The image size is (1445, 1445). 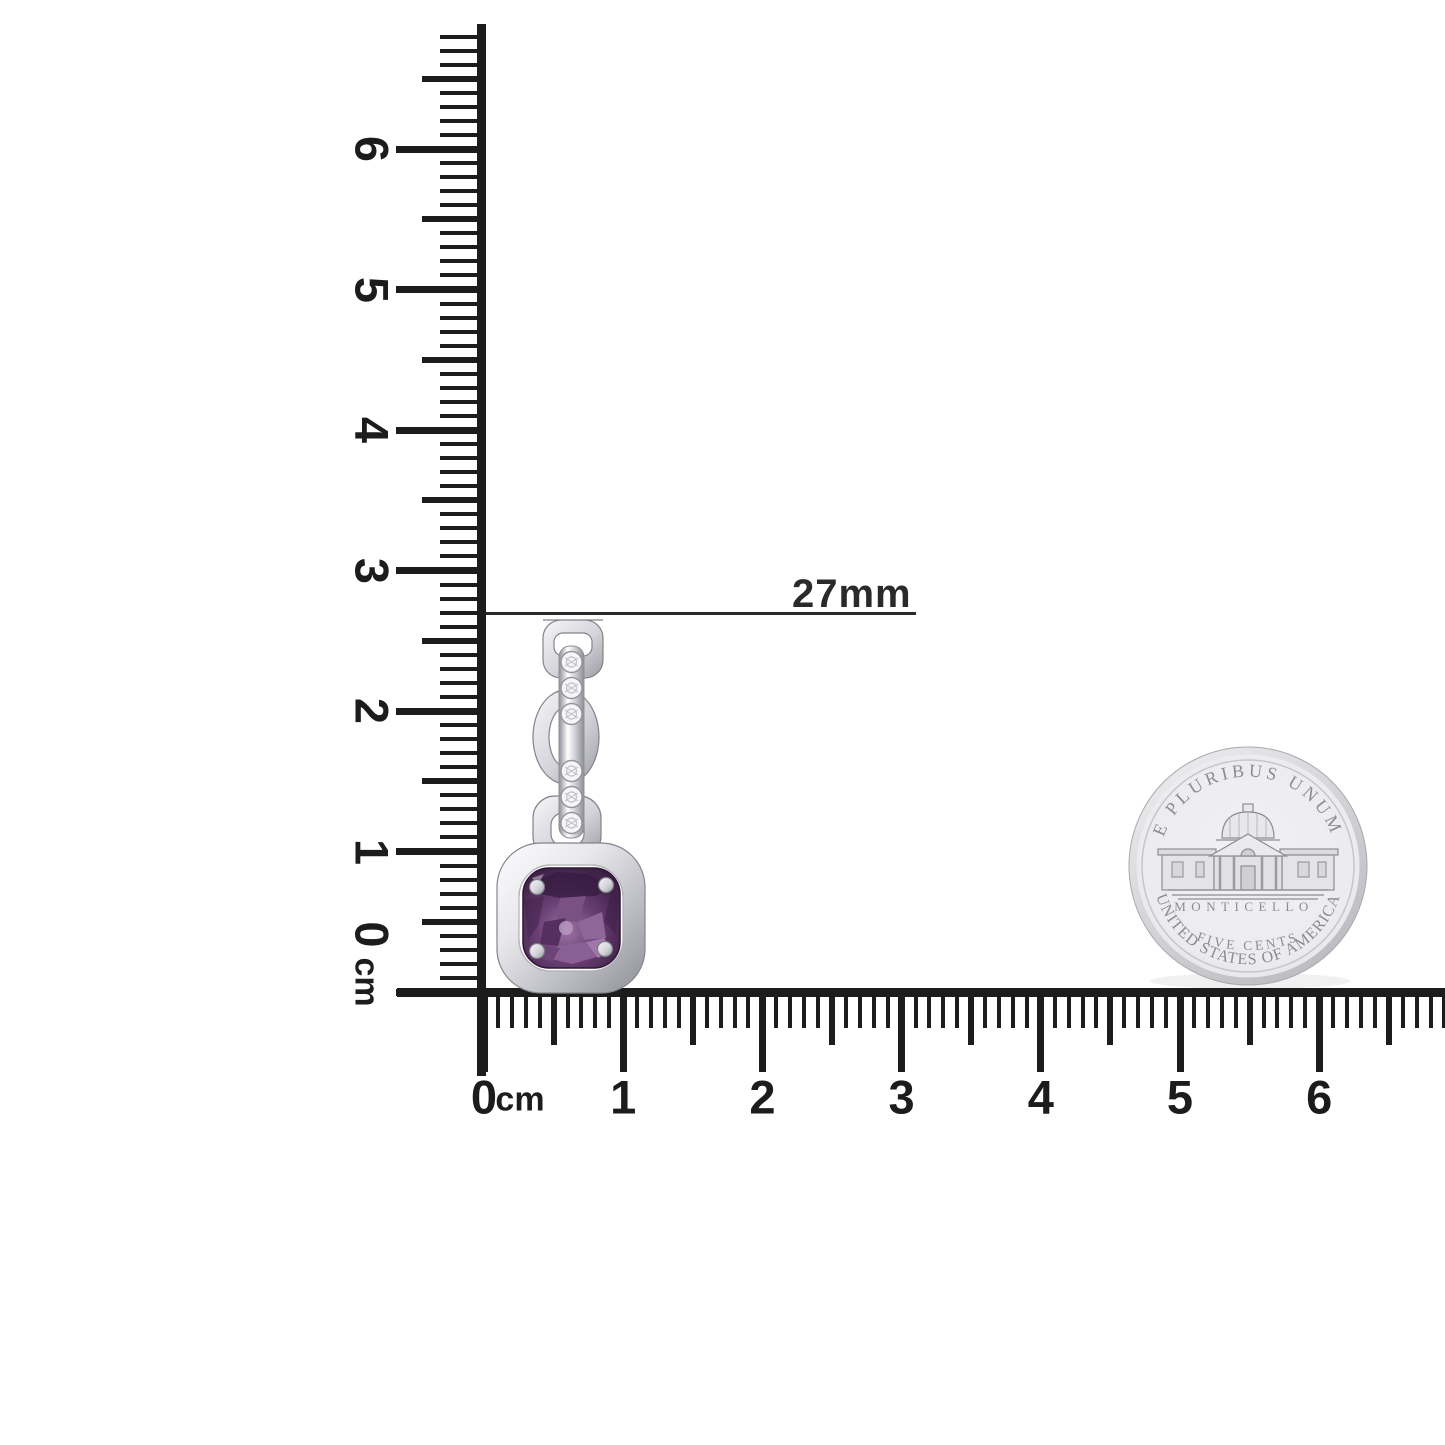 I want to click on chain-diamonds, so click(x=571, y=742).